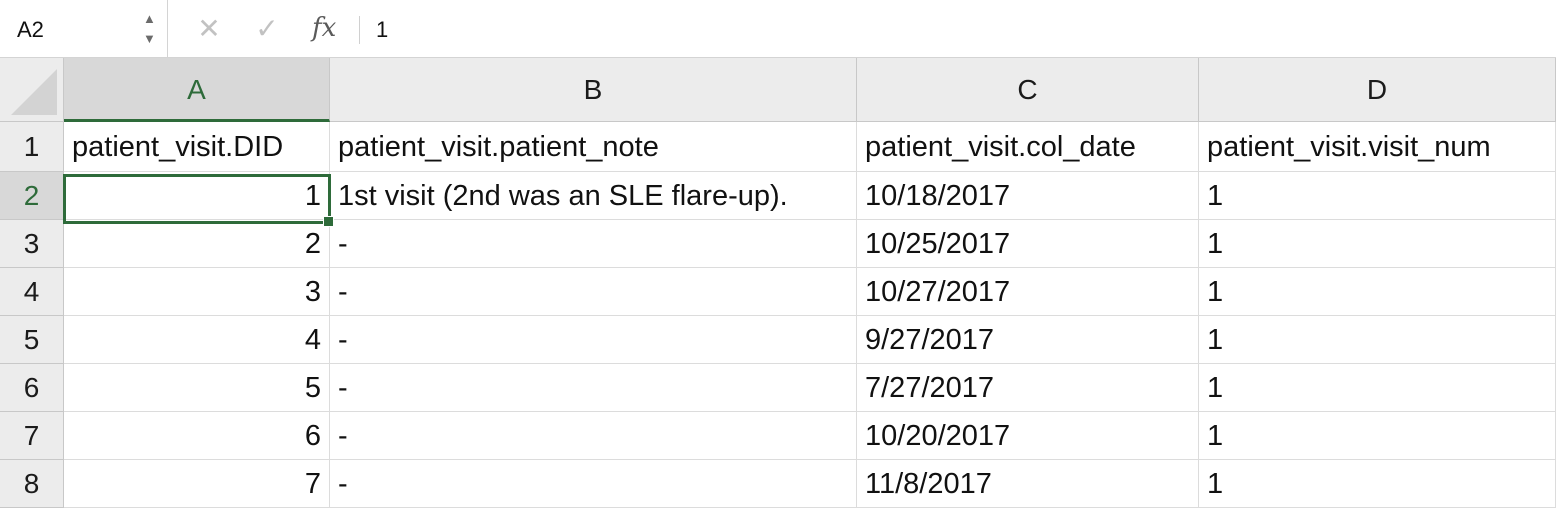 This screenshot has width=1556, height=518. I want to click on cell-b8: -, so click(593, 484).